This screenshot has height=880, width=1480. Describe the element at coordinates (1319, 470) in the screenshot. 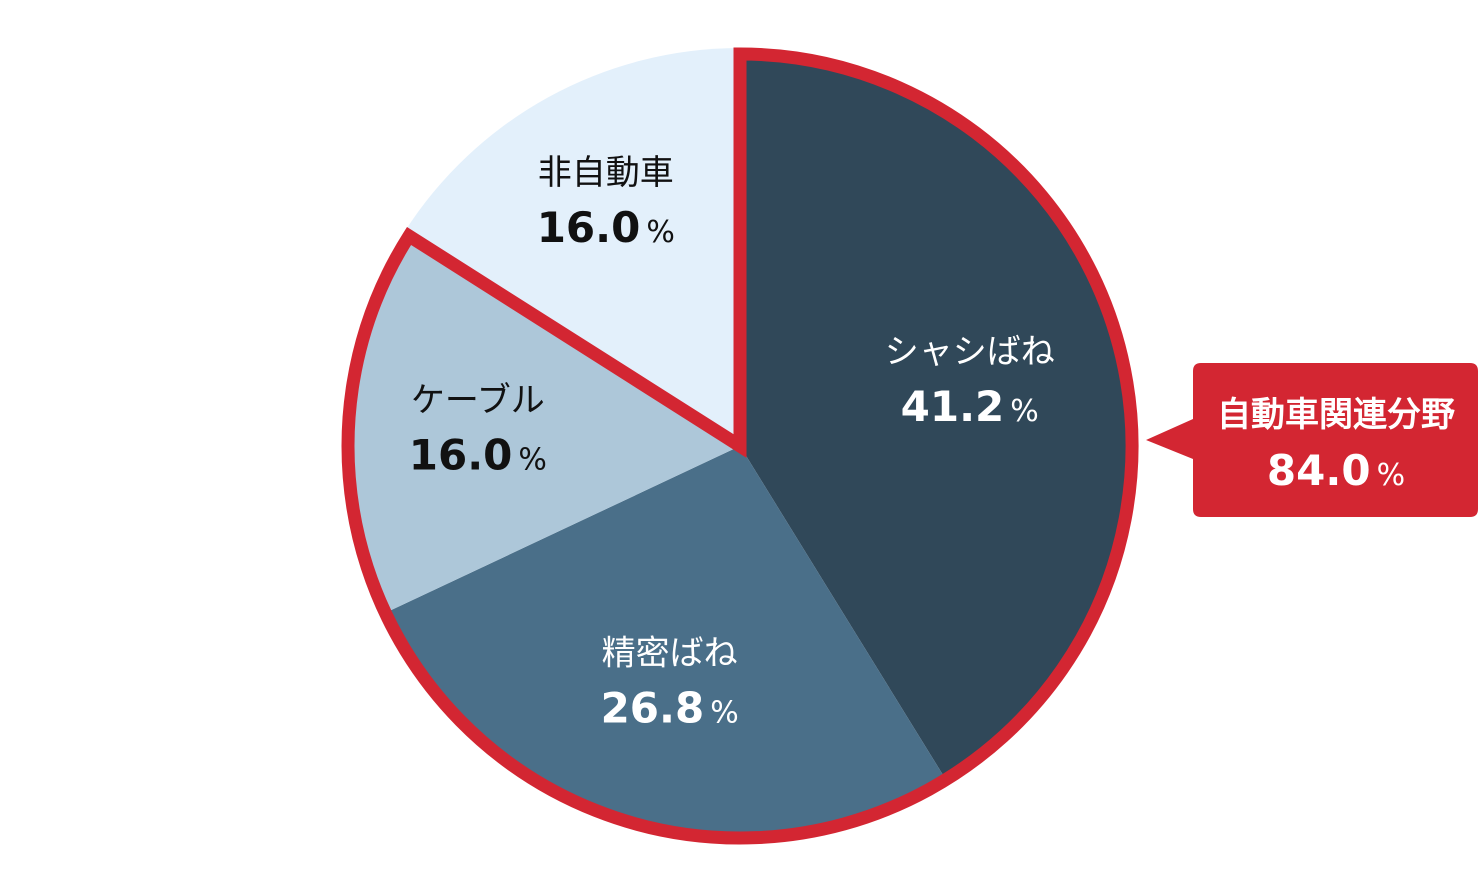

I see `callout-value-number: 84.0` at that location.